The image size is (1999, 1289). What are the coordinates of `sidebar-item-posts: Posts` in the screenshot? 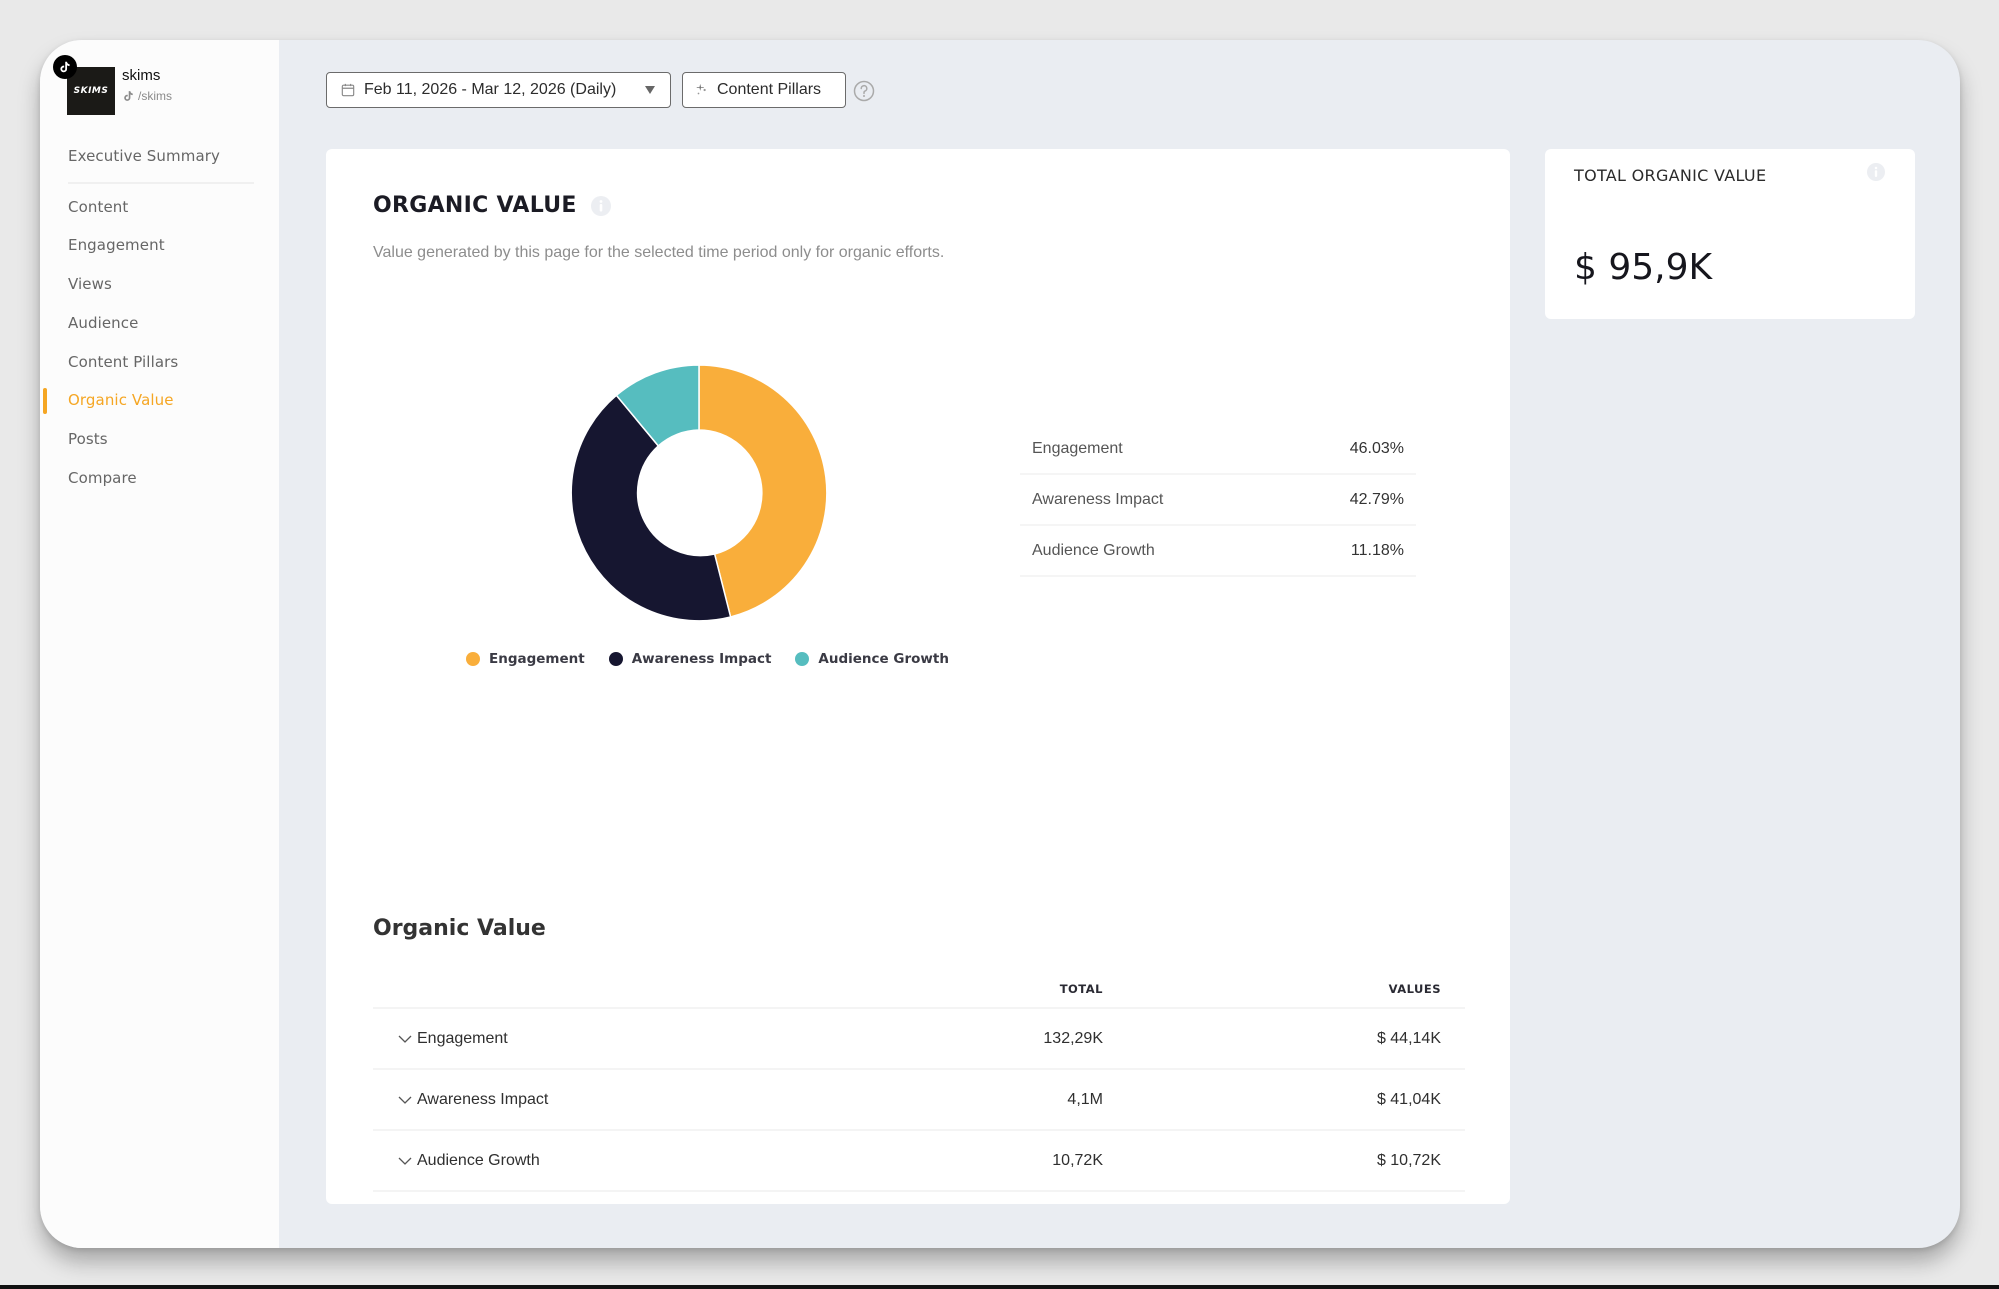 It's located at (88, 439).